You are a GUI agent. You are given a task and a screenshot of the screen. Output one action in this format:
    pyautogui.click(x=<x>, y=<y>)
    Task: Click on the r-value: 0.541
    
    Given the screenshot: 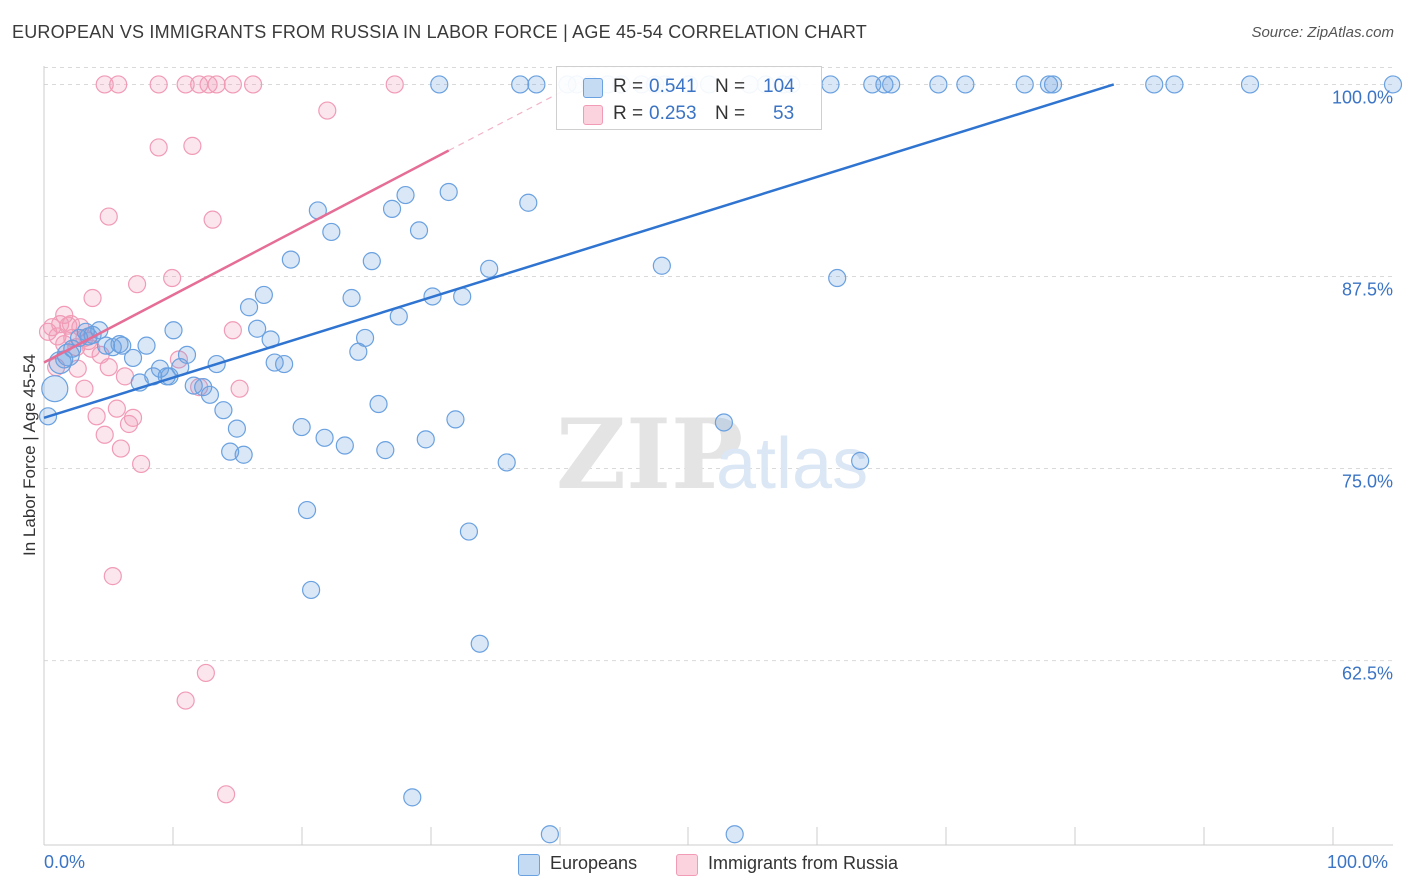 What is the action you would take?
    pyautogui.click(x=673, y=86)
    